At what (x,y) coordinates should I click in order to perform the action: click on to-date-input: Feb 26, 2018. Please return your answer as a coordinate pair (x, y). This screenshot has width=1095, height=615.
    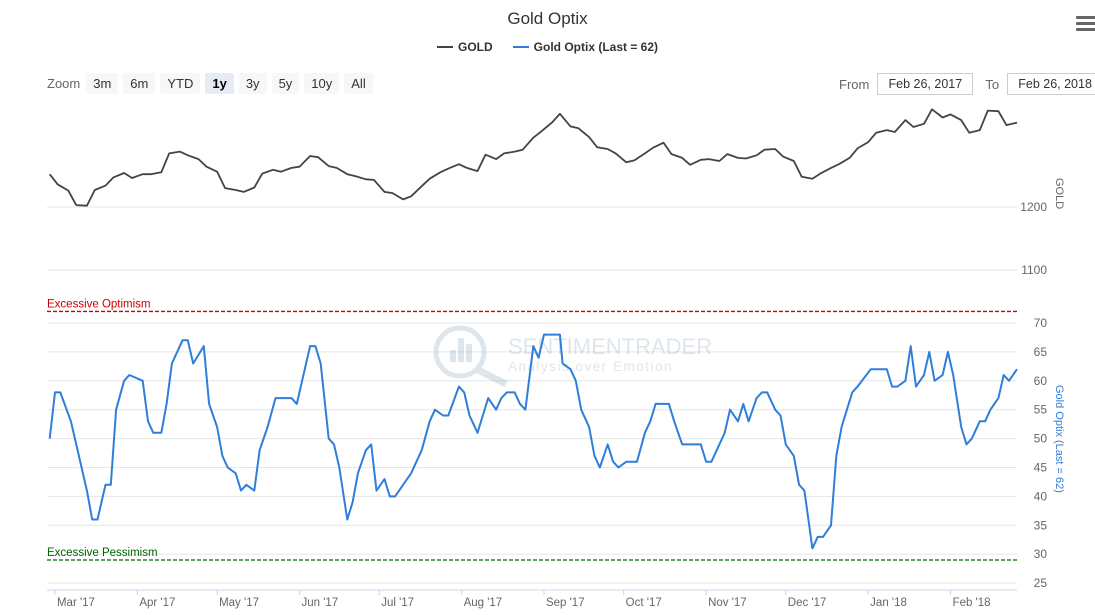
    Looking at the image, I should click on (1051, 84).